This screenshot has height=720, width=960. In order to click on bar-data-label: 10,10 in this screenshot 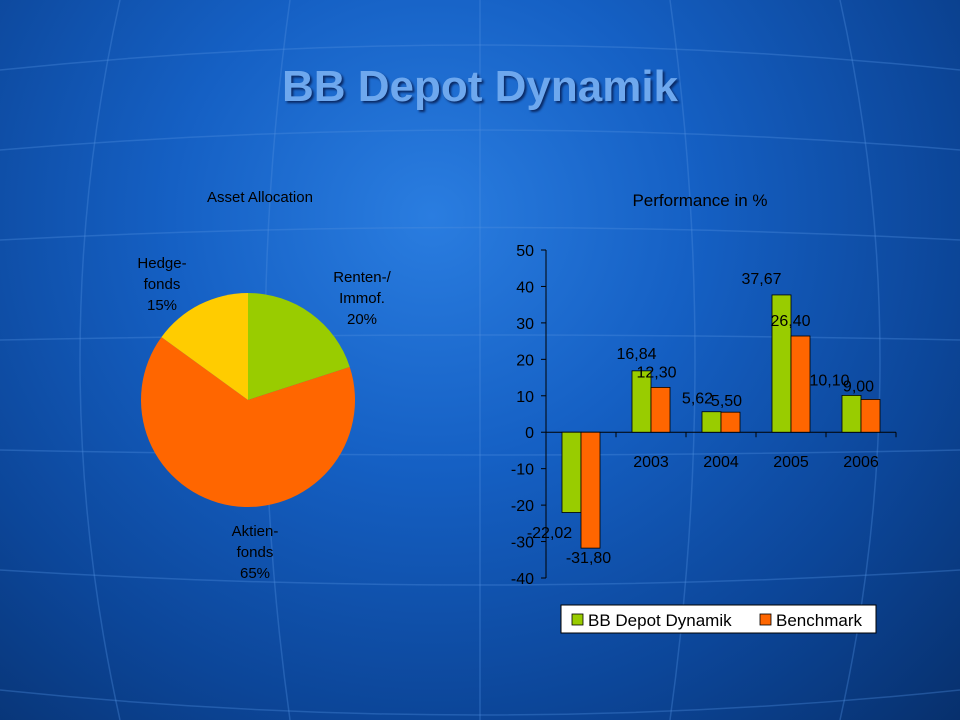, I will do `click(829, 380)`.